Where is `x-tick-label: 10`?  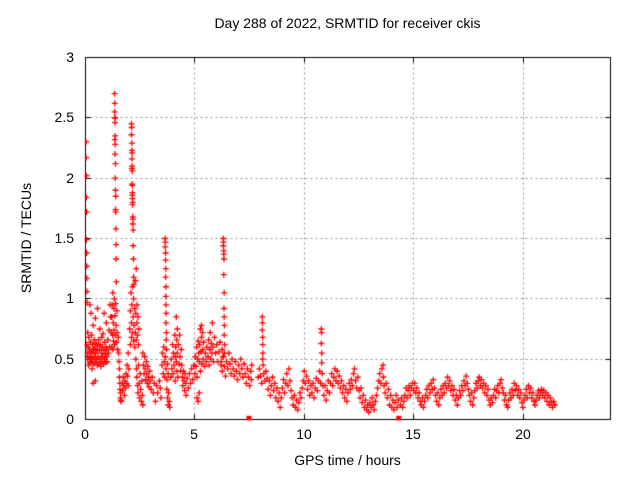 x-tick-label: 10 is located at coordinates (304, 434).